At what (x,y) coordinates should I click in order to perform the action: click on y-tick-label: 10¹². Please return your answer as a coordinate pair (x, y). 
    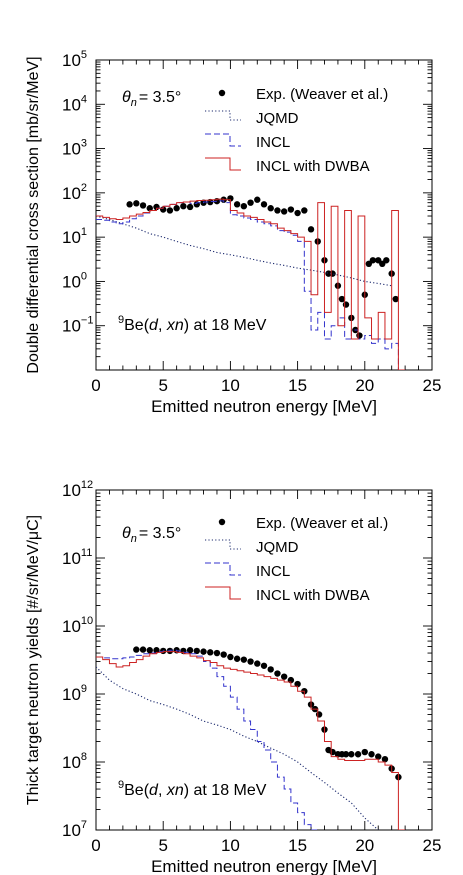
    Looking at the image, I should click on (77, 489).